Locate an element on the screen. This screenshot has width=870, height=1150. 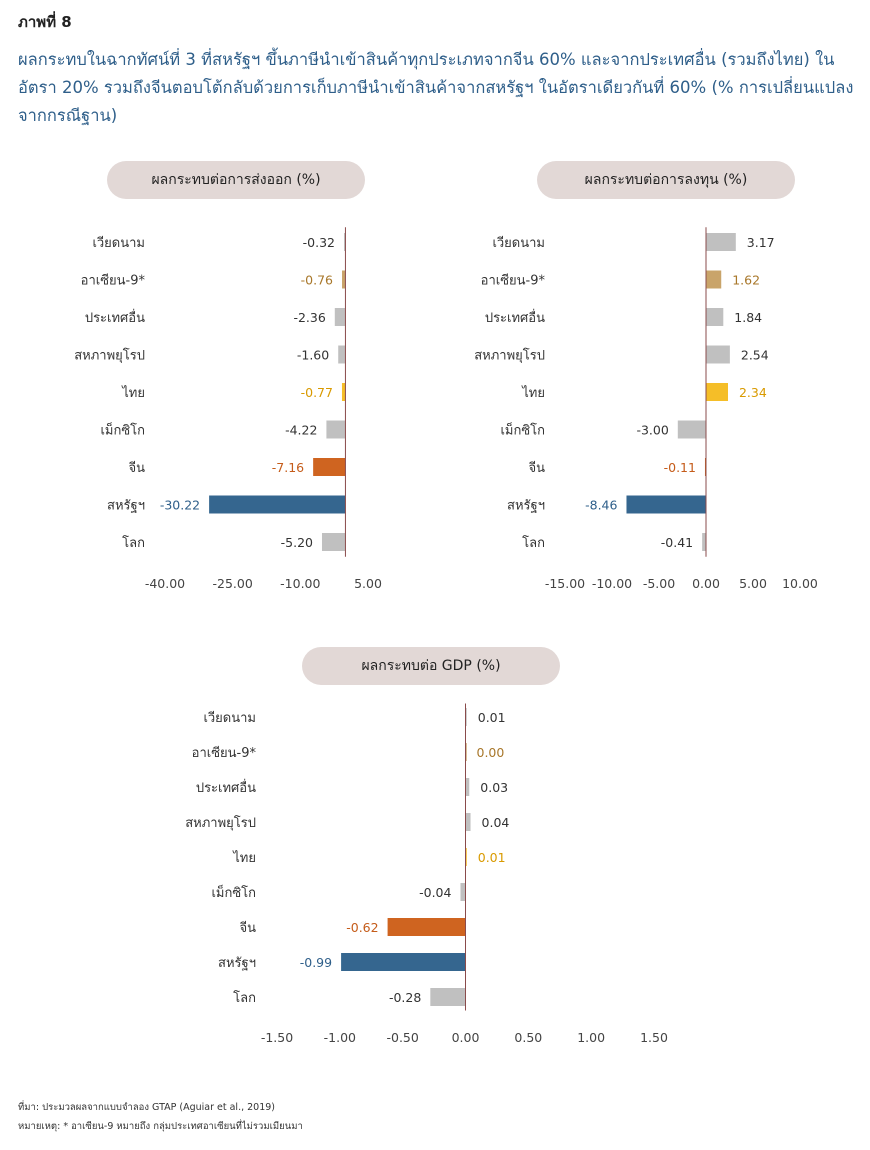
investment-chart-title: ผลกระทบต่อการลงทุน (%) is located at coordinates (666, 180).